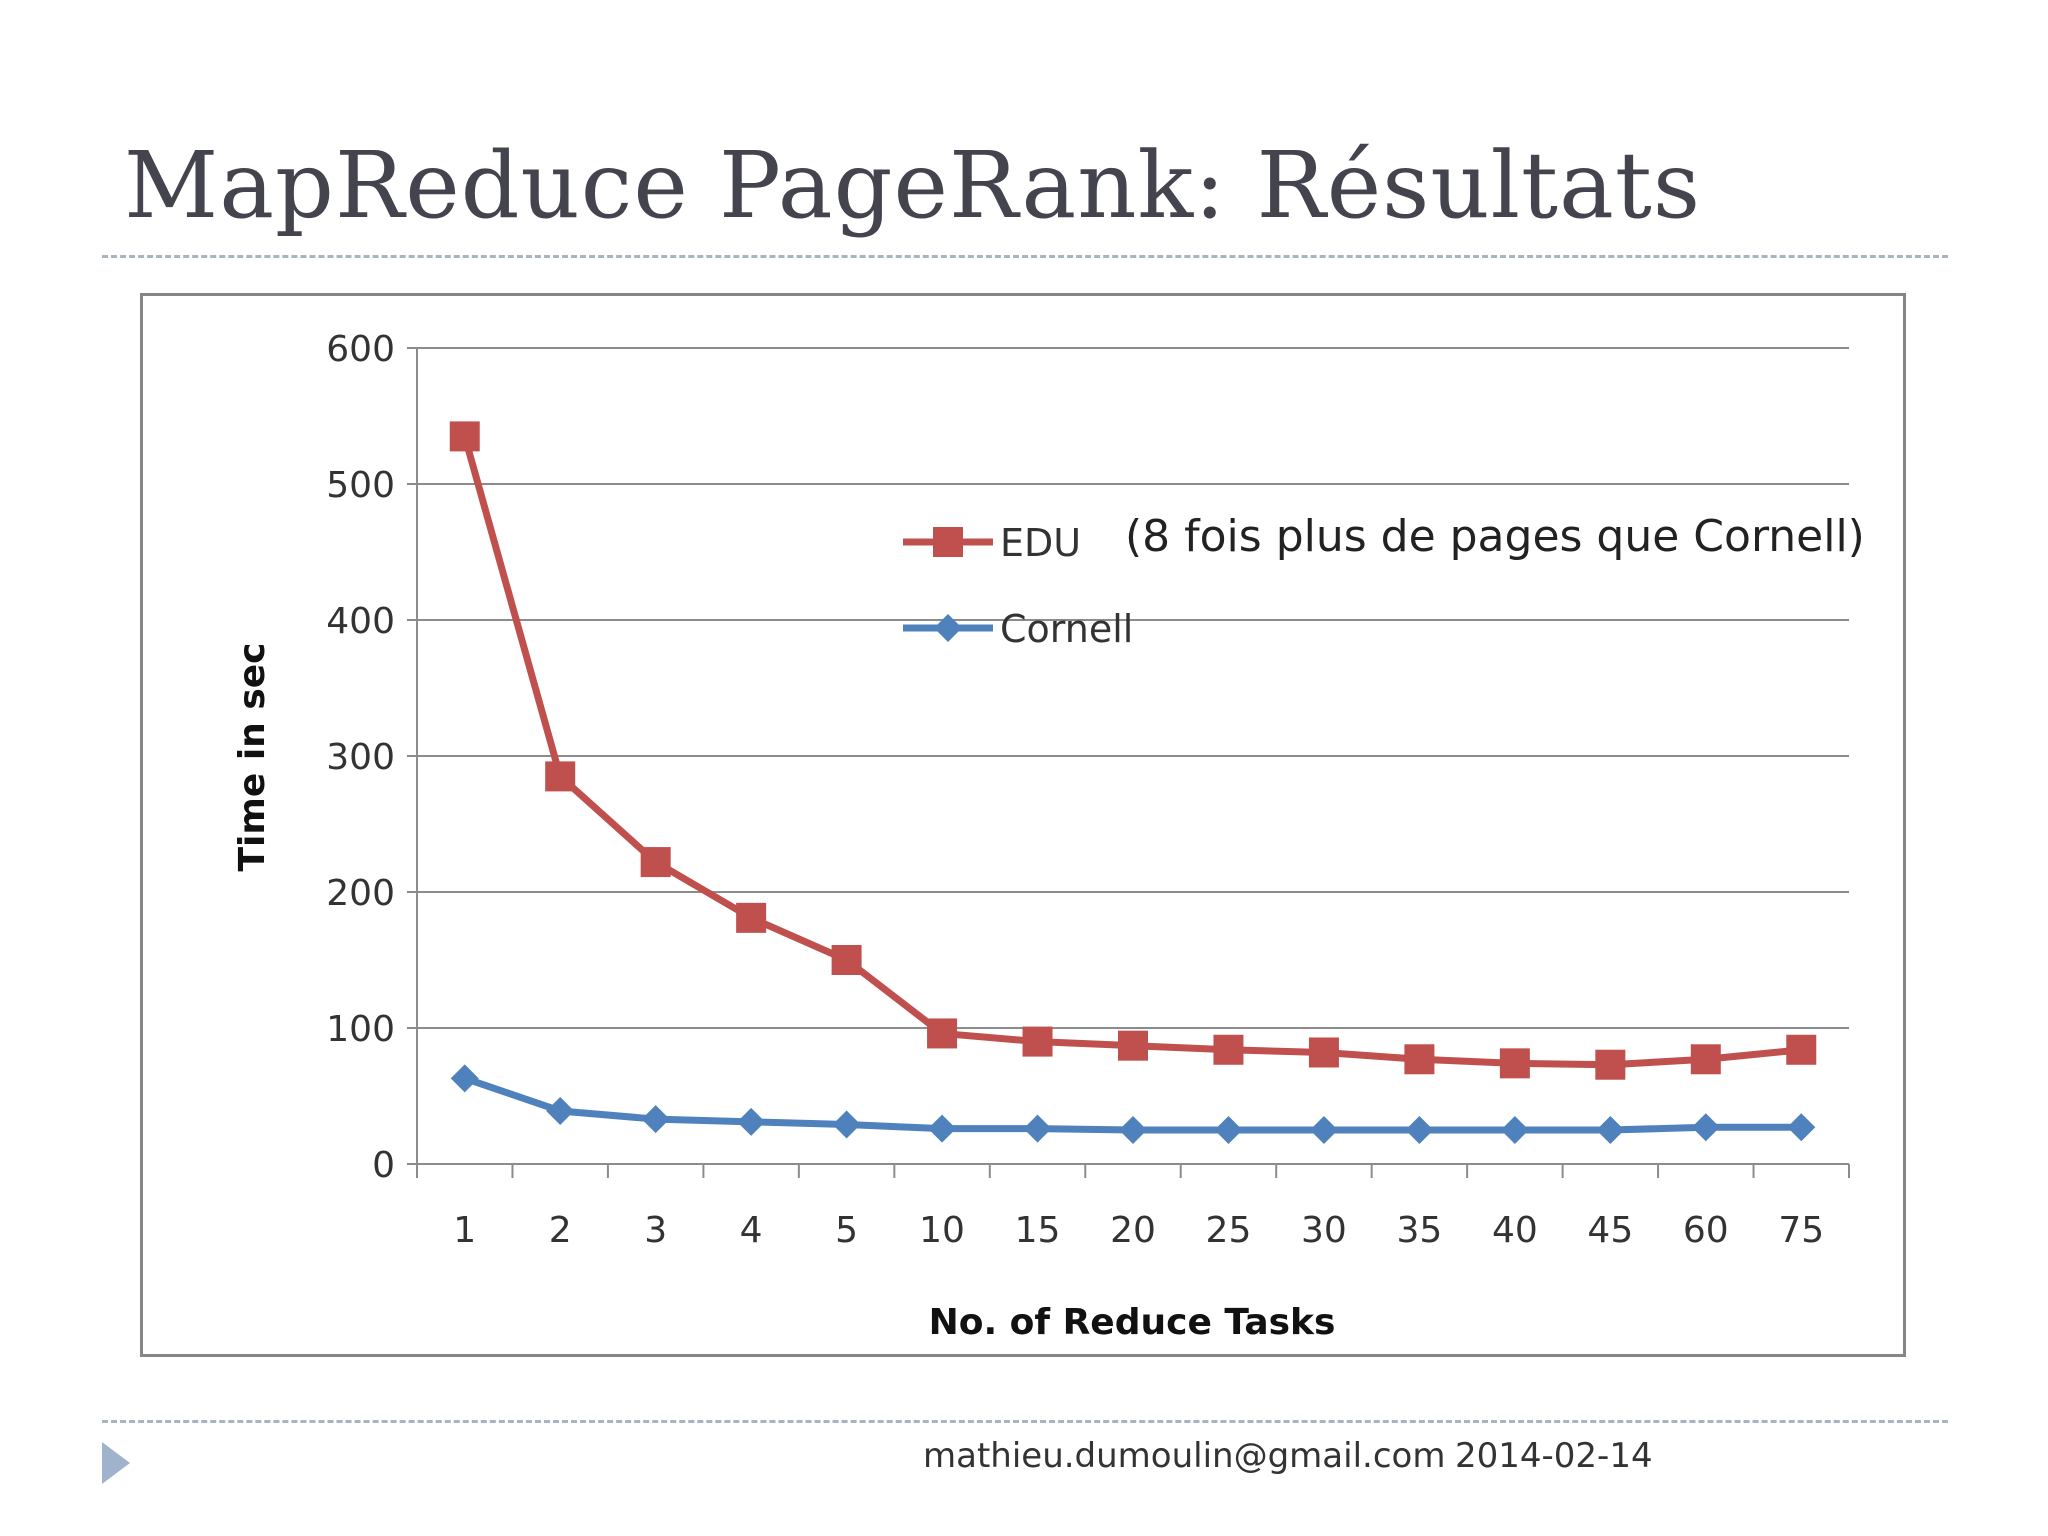 The width and height of the screenshot is (2048, 1536). What do you see at coordinates (252, 756) in the screenshot?
I see `y-axis-title: Time in sec` at bounding box center [252, 756].